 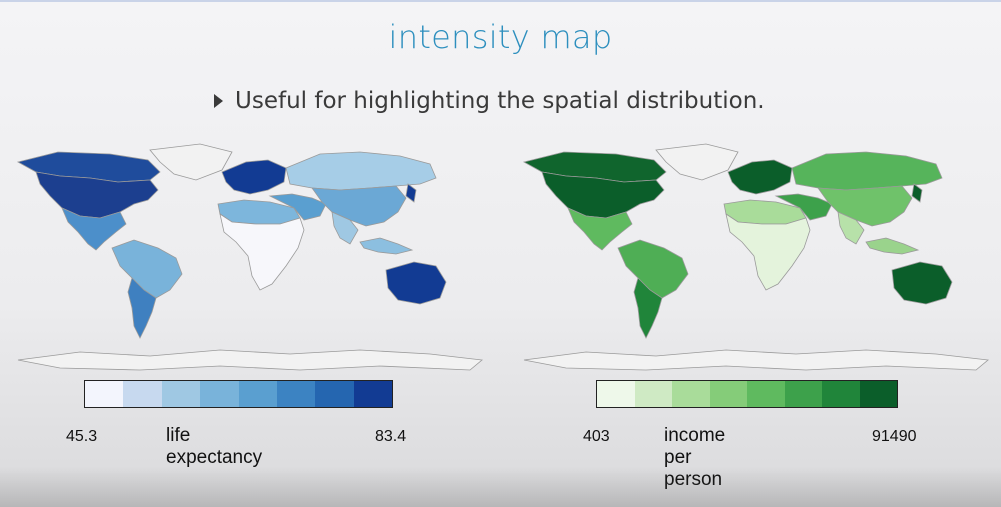 I want to click on life-expectancy-min: 45.3, so click(x=82, y=436).